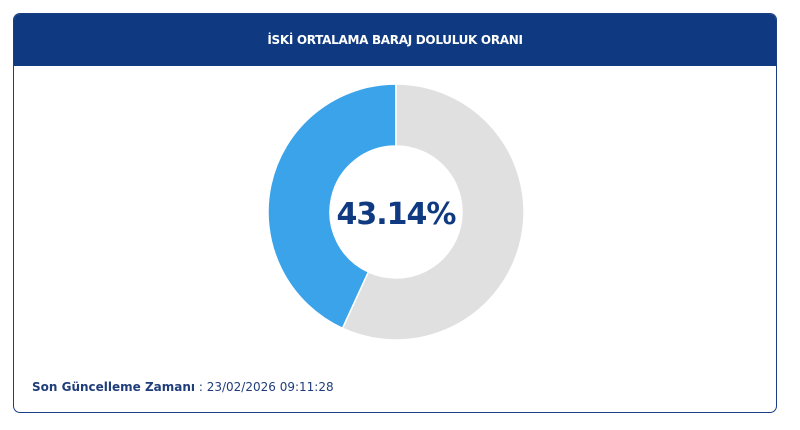  I want to click on card-header: İSKİ ORTALAMA BARAJ DOLULUK ORANI, so click(395, 40).